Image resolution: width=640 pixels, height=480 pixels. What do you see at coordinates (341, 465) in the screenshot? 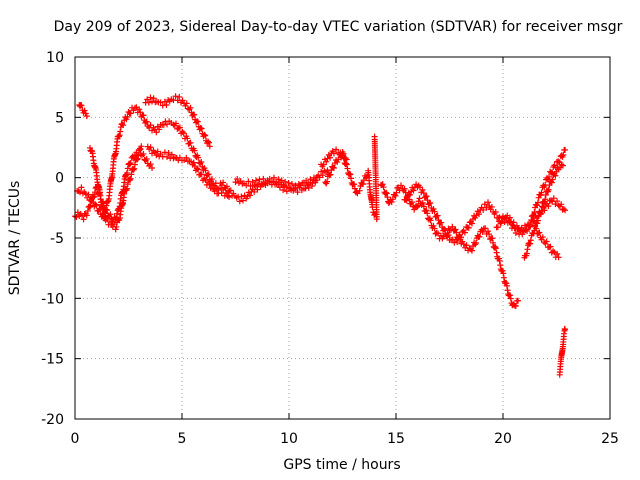
I see `x-axis-label: GPS time / hours` at bounding box center [341, 465].